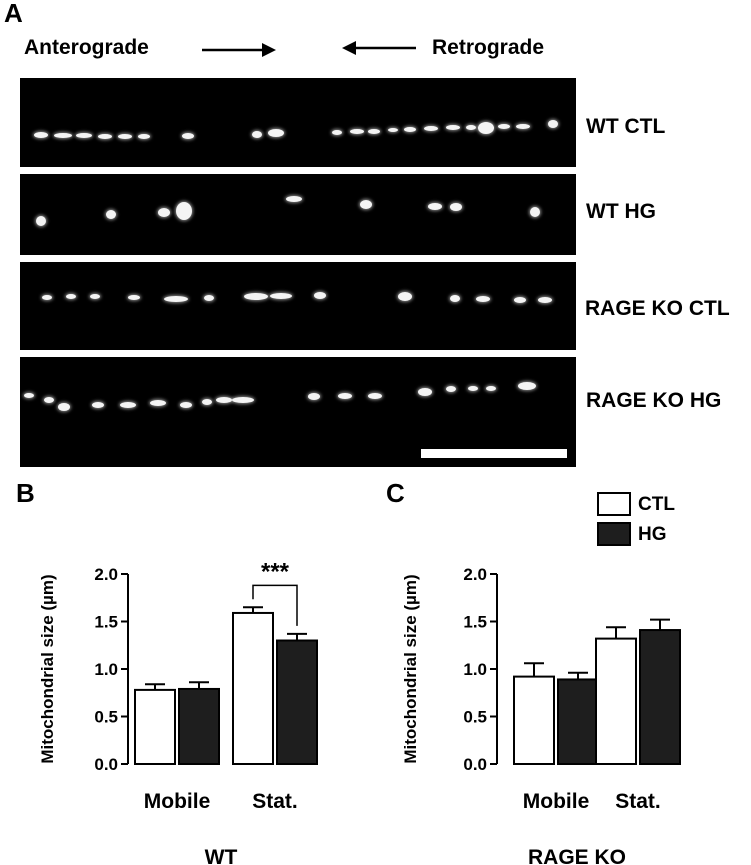 Image resolution: width=751 pixels, height=865 pixels. Describe the element at coordinates (652, 534) in the screenshot. I see `legend-label-hg: HG` at that location.